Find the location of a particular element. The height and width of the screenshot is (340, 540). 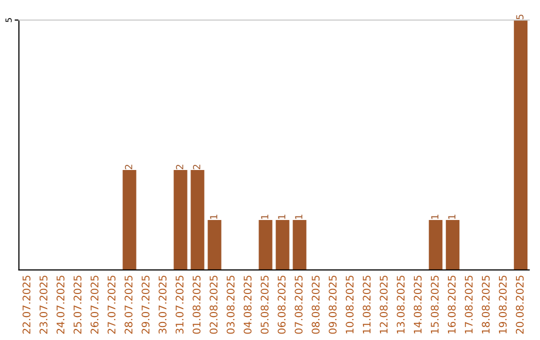

x-tick-label: 16.08.2025 is located at coordinates (452, 305).